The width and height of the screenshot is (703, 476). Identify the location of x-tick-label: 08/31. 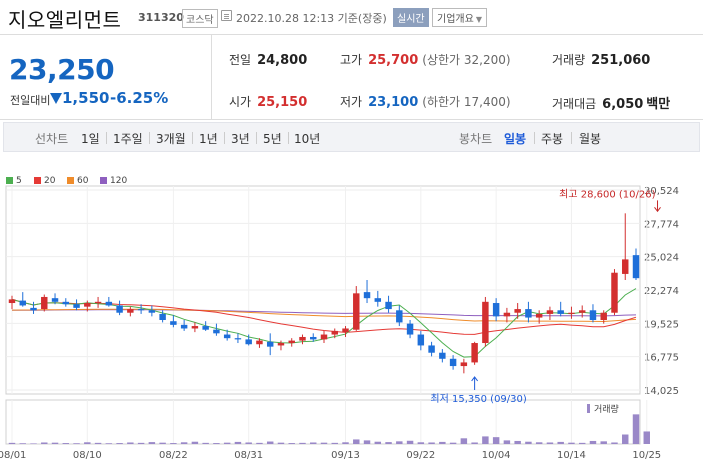
(248, 455).